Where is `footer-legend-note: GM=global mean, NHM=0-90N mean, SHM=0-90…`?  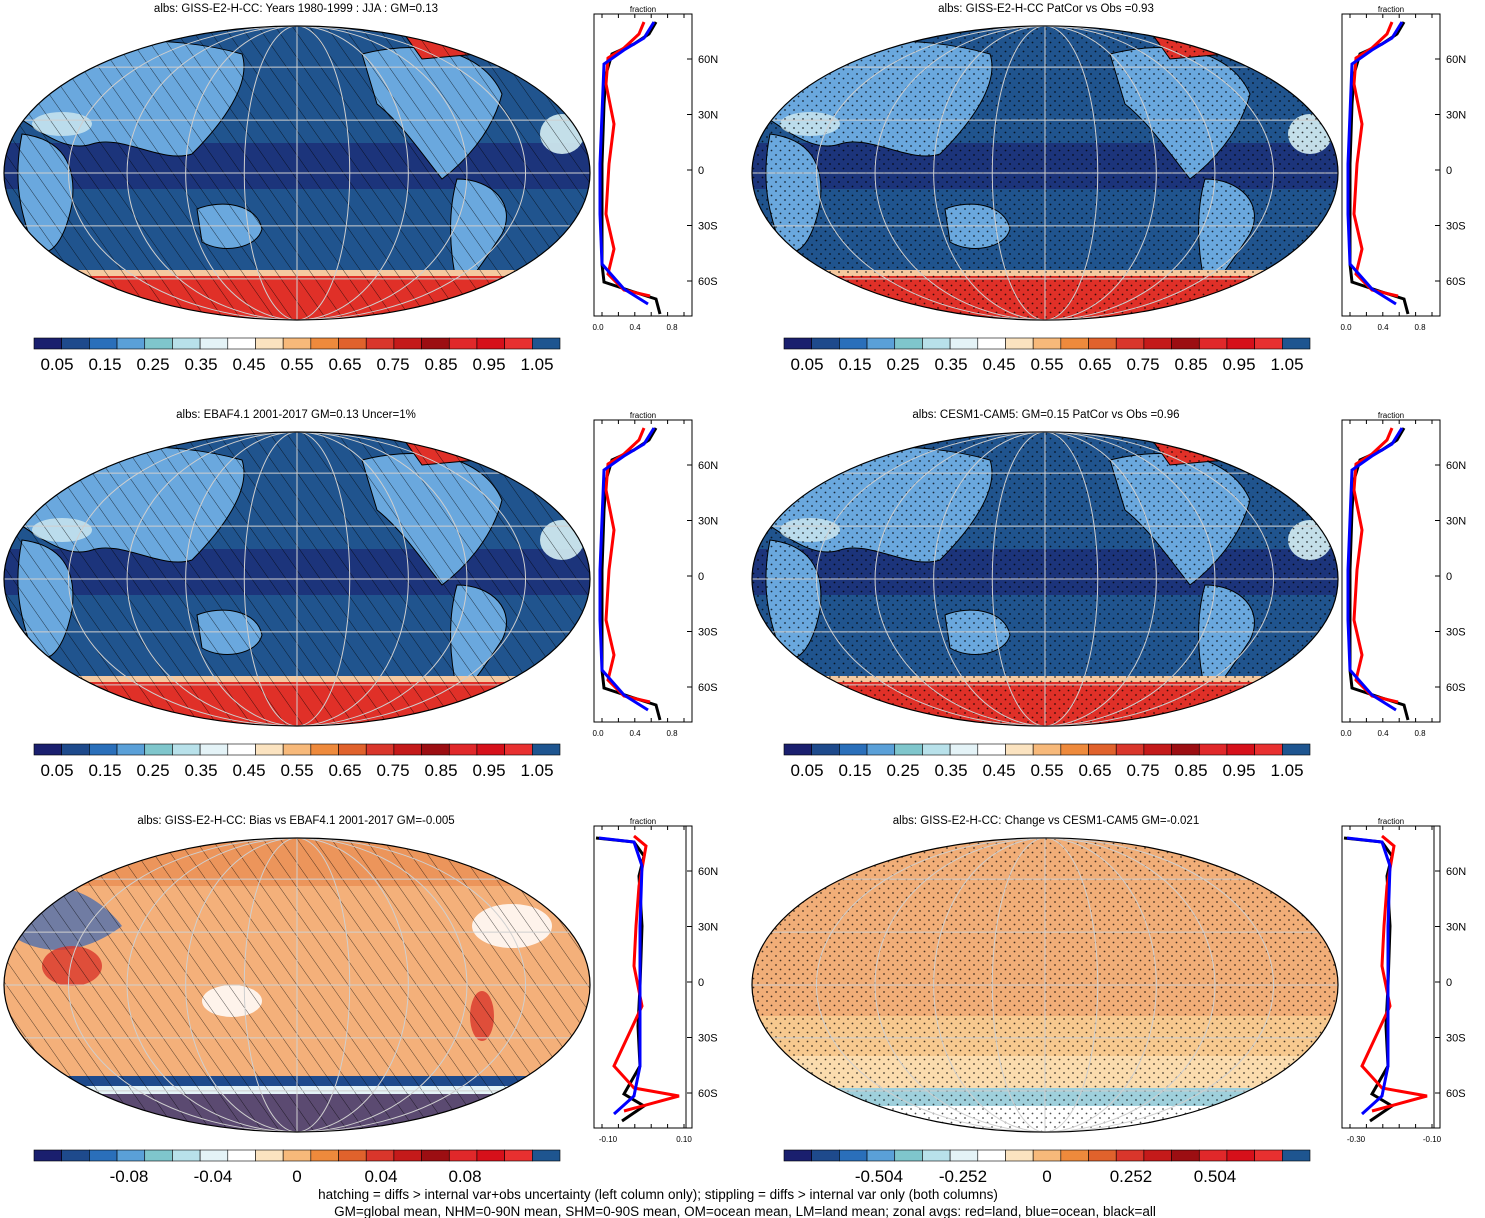
footer-legend-note: GM=global mean, NHM=0-90N mean, SHM=0-90… is located at coordinates (745, 1211).